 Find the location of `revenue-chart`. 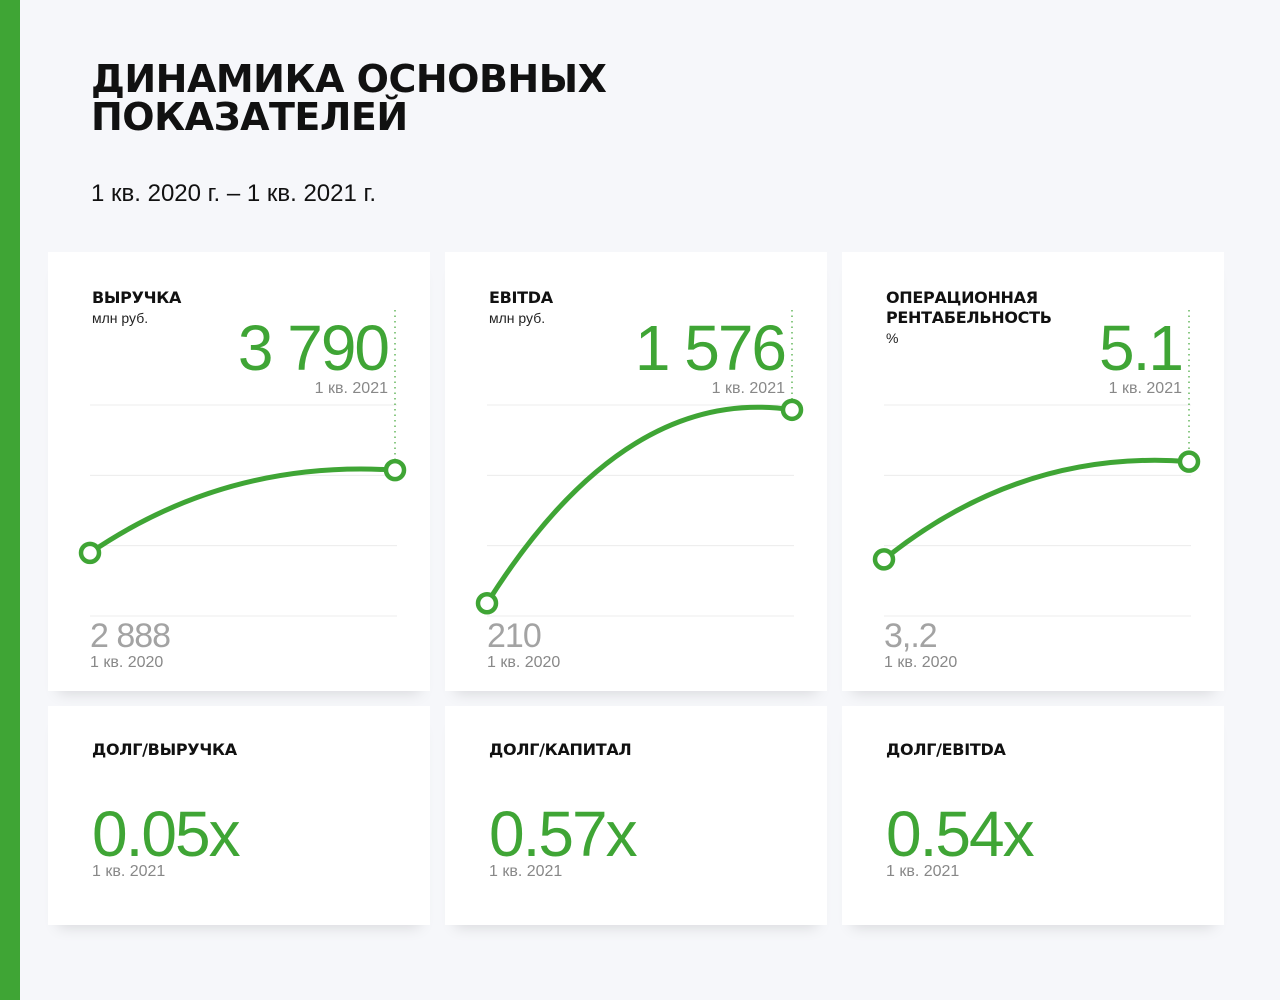

revenue-chart is located at coordinates (242, 463).